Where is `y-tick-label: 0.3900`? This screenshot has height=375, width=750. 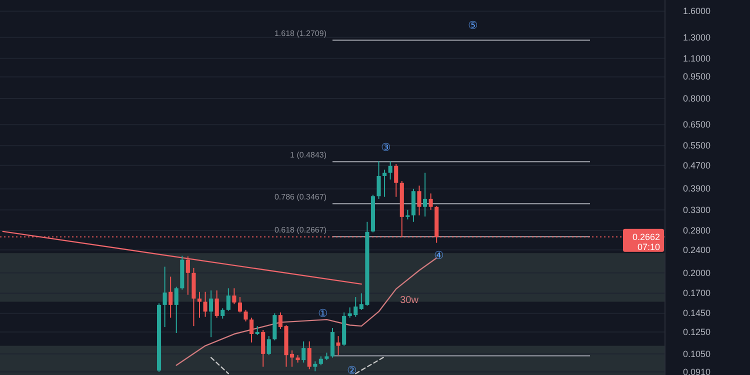
y-tick-label: 0.3900 is located at coordinates (697, 189).